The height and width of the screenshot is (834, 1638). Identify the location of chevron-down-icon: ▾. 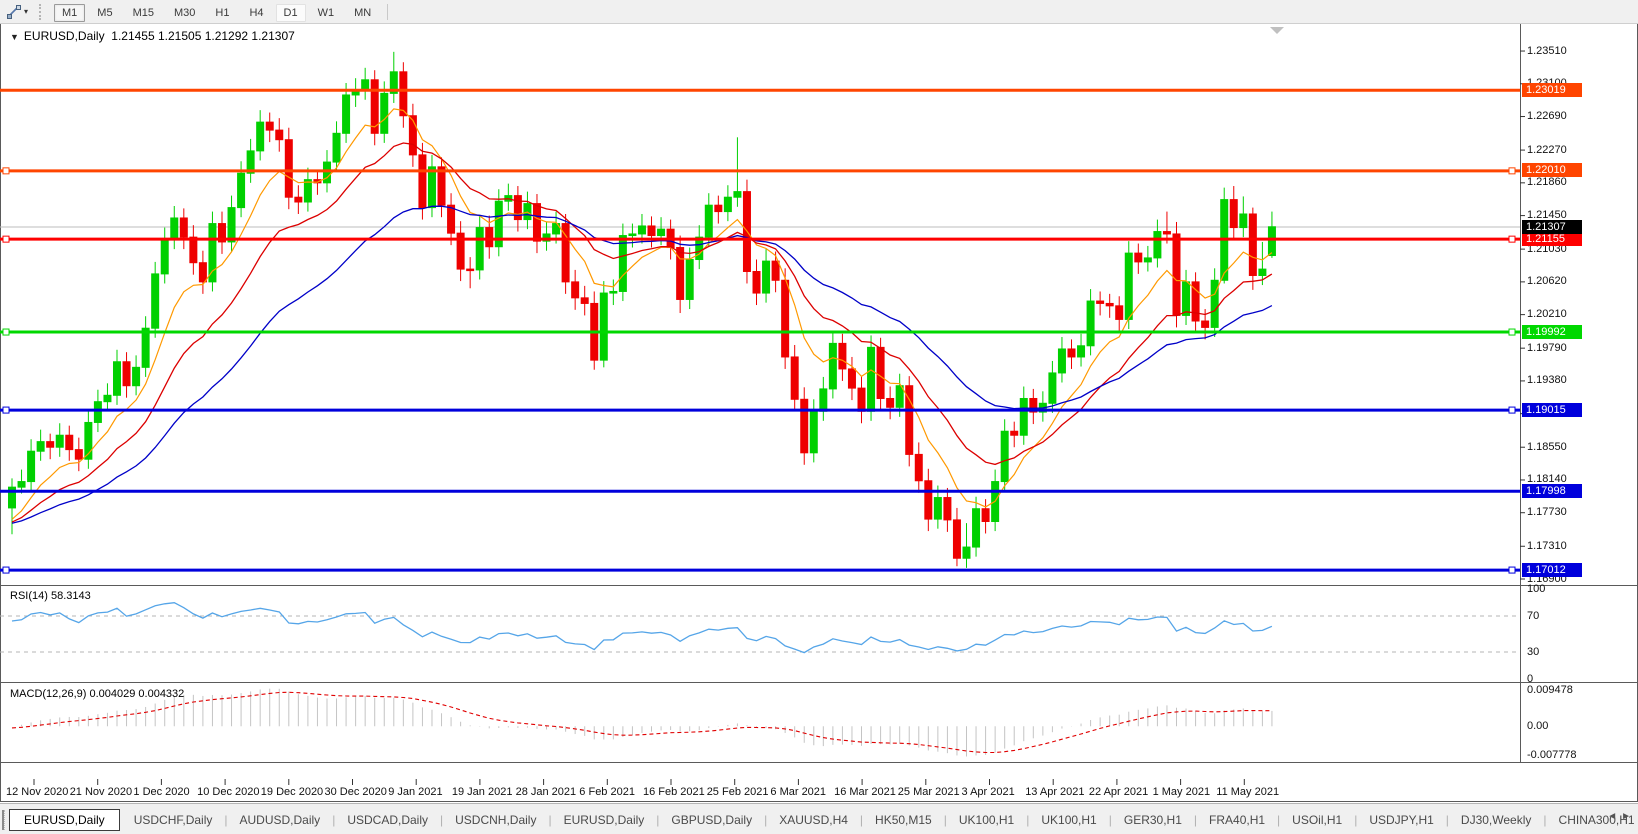
(26, 11).